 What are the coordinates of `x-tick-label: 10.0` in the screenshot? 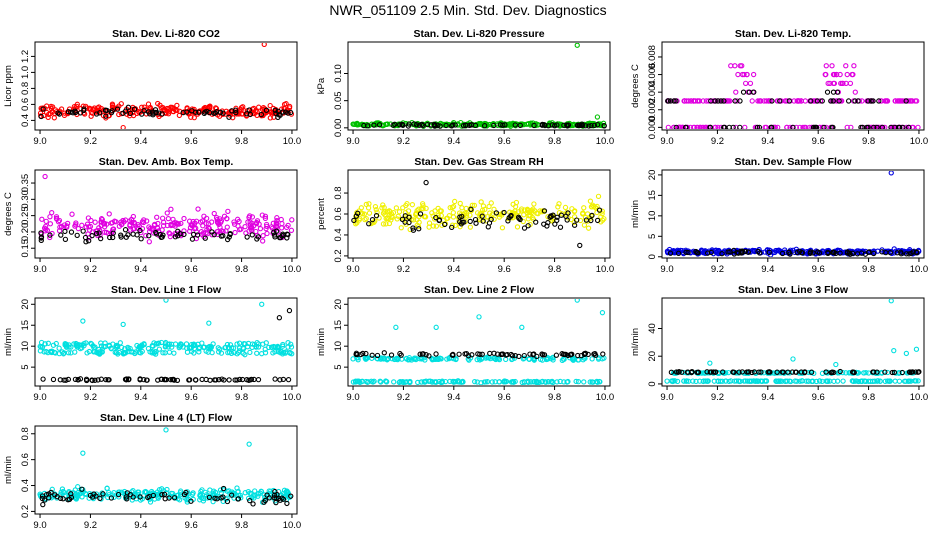 It's located at (919, 269).